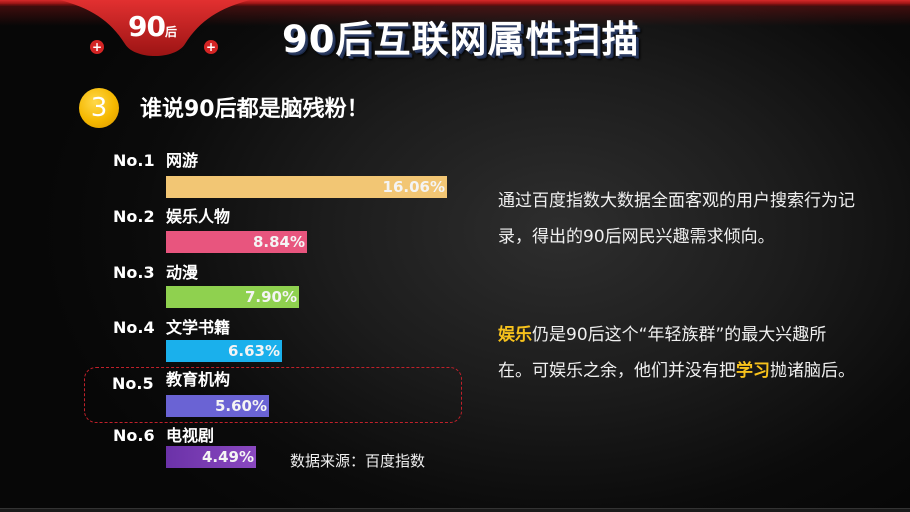 The height and width of the screenshot is (512, 910). Describe the element at coordinates (217, 406) in the screenshot. I see `bar-education-institutions: 5.60%` at that location.